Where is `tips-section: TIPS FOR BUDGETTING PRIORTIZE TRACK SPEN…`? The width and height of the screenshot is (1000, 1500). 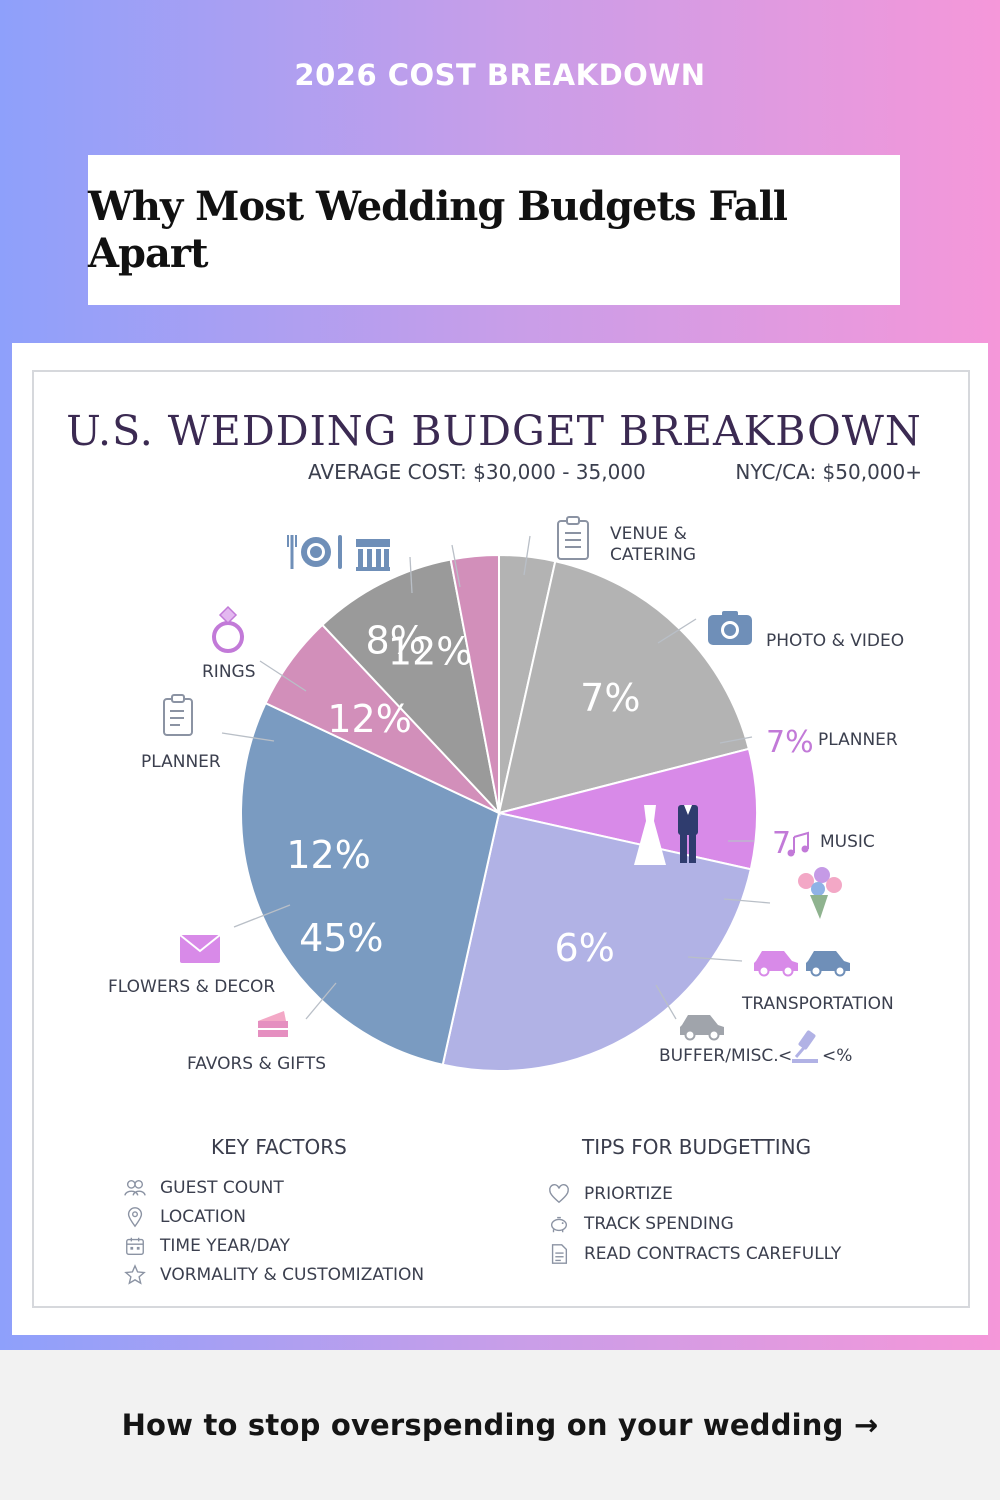 tips-section: TIPS FOR BUDGETTING PRIORTIZE TRACK SPEN… is located at coordinates (694, 1202).